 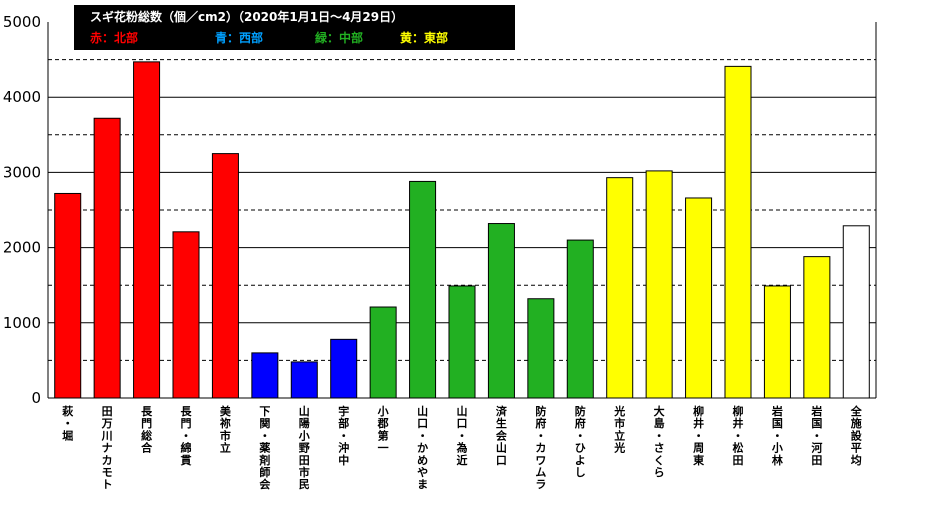 What do you see at coordinates (226, 429) in the screenshot?
I see `x-tick-label: 美祢市立` at bounding box center [226, 429].